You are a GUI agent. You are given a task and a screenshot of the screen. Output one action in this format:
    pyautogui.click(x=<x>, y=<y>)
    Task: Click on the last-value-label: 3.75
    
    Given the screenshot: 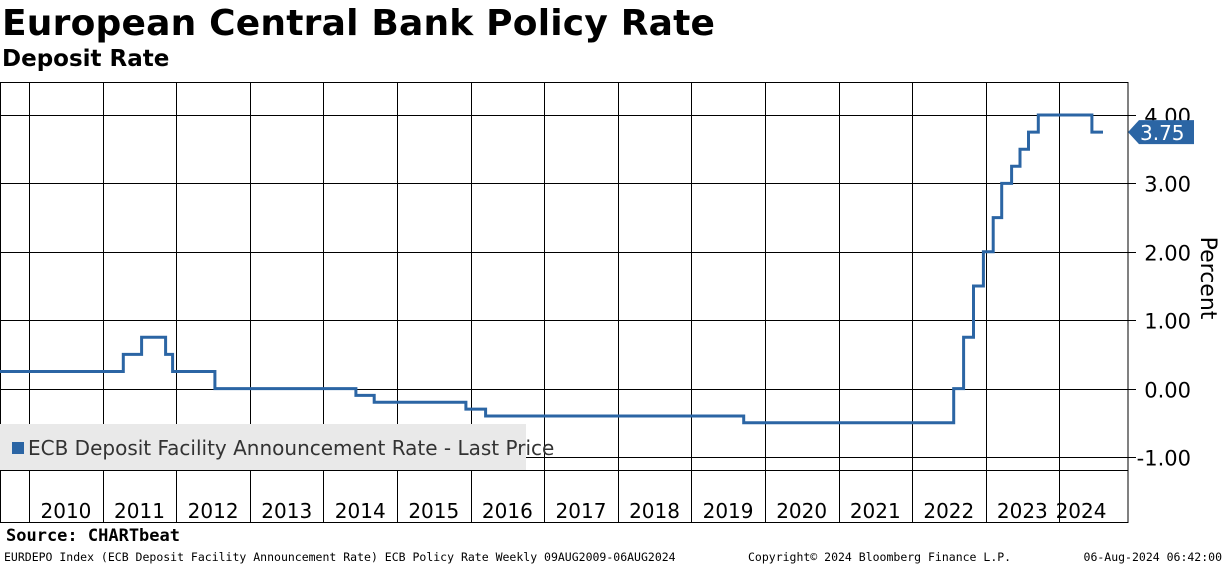 What is the action you would take?
    pyautogui.click(x=1162, y=133)
    